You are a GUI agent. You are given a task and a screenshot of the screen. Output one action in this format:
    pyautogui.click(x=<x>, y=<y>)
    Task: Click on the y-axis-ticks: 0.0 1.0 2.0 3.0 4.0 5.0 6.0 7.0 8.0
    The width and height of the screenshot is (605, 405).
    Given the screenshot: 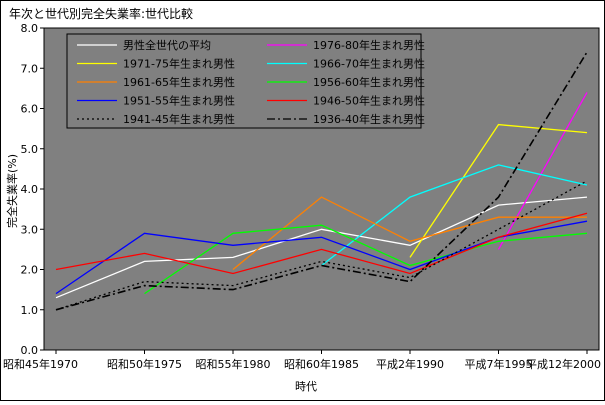 What is the action you would take?
    pyautogui.click(x=32, y=189)
    